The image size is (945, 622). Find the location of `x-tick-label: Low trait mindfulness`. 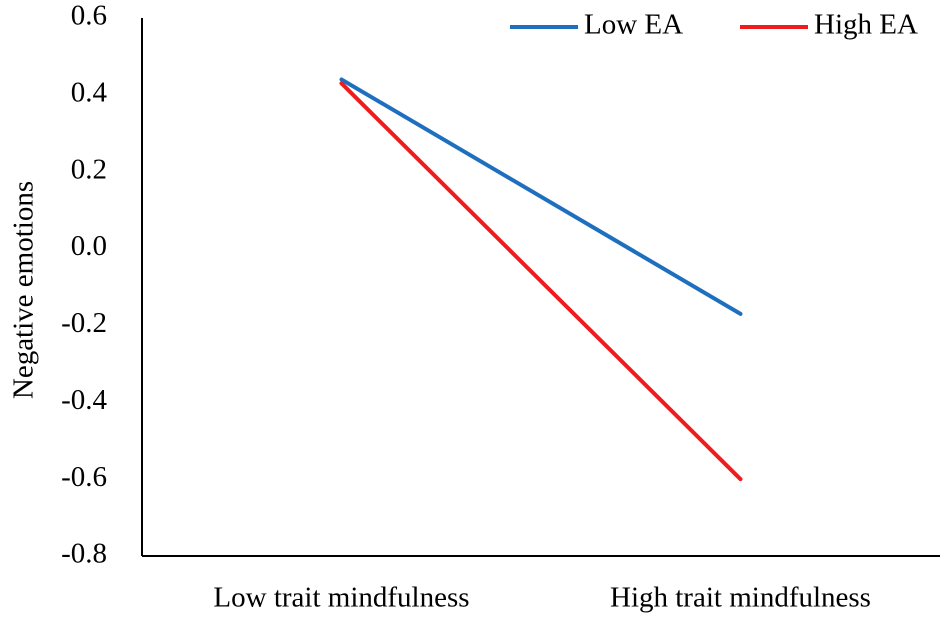

x-tick-label: Low trait mindfulness is located at coordinates (341, 598).